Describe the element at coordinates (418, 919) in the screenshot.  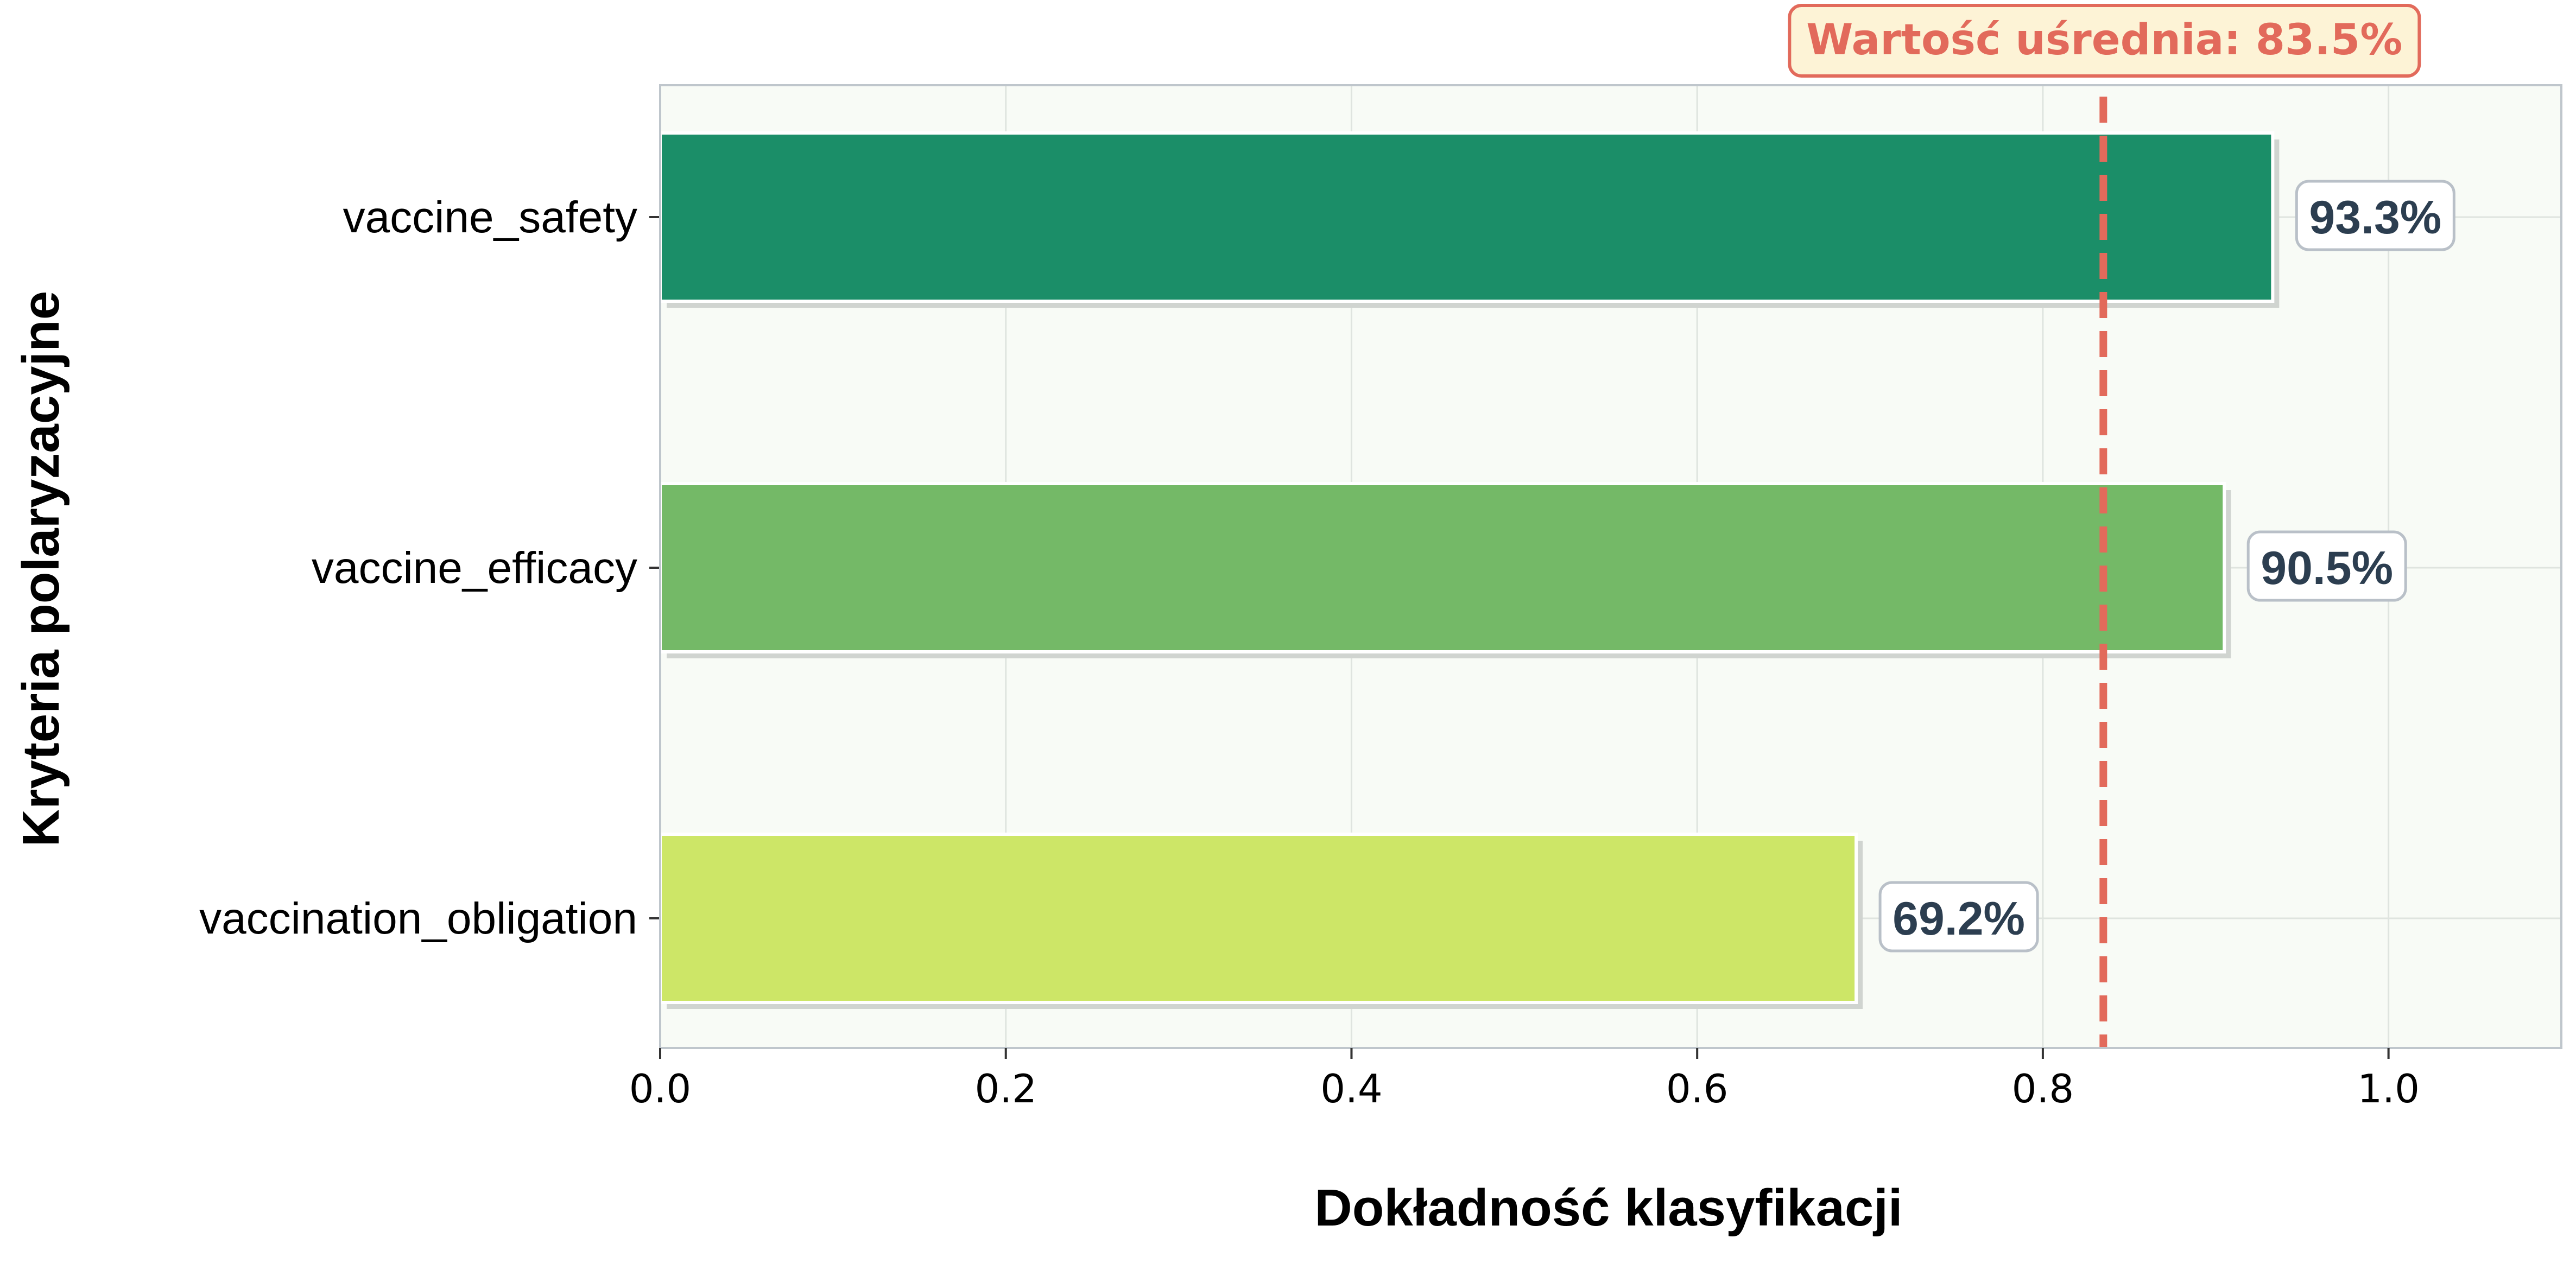
I see `category-label: vaccination_obligation` at that location.